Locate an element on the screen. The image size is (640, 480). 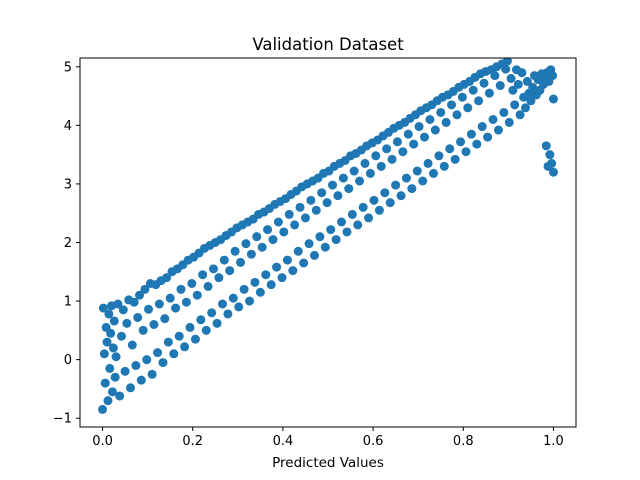
y-tick-label: 5 is located at coordinates (68, 67).